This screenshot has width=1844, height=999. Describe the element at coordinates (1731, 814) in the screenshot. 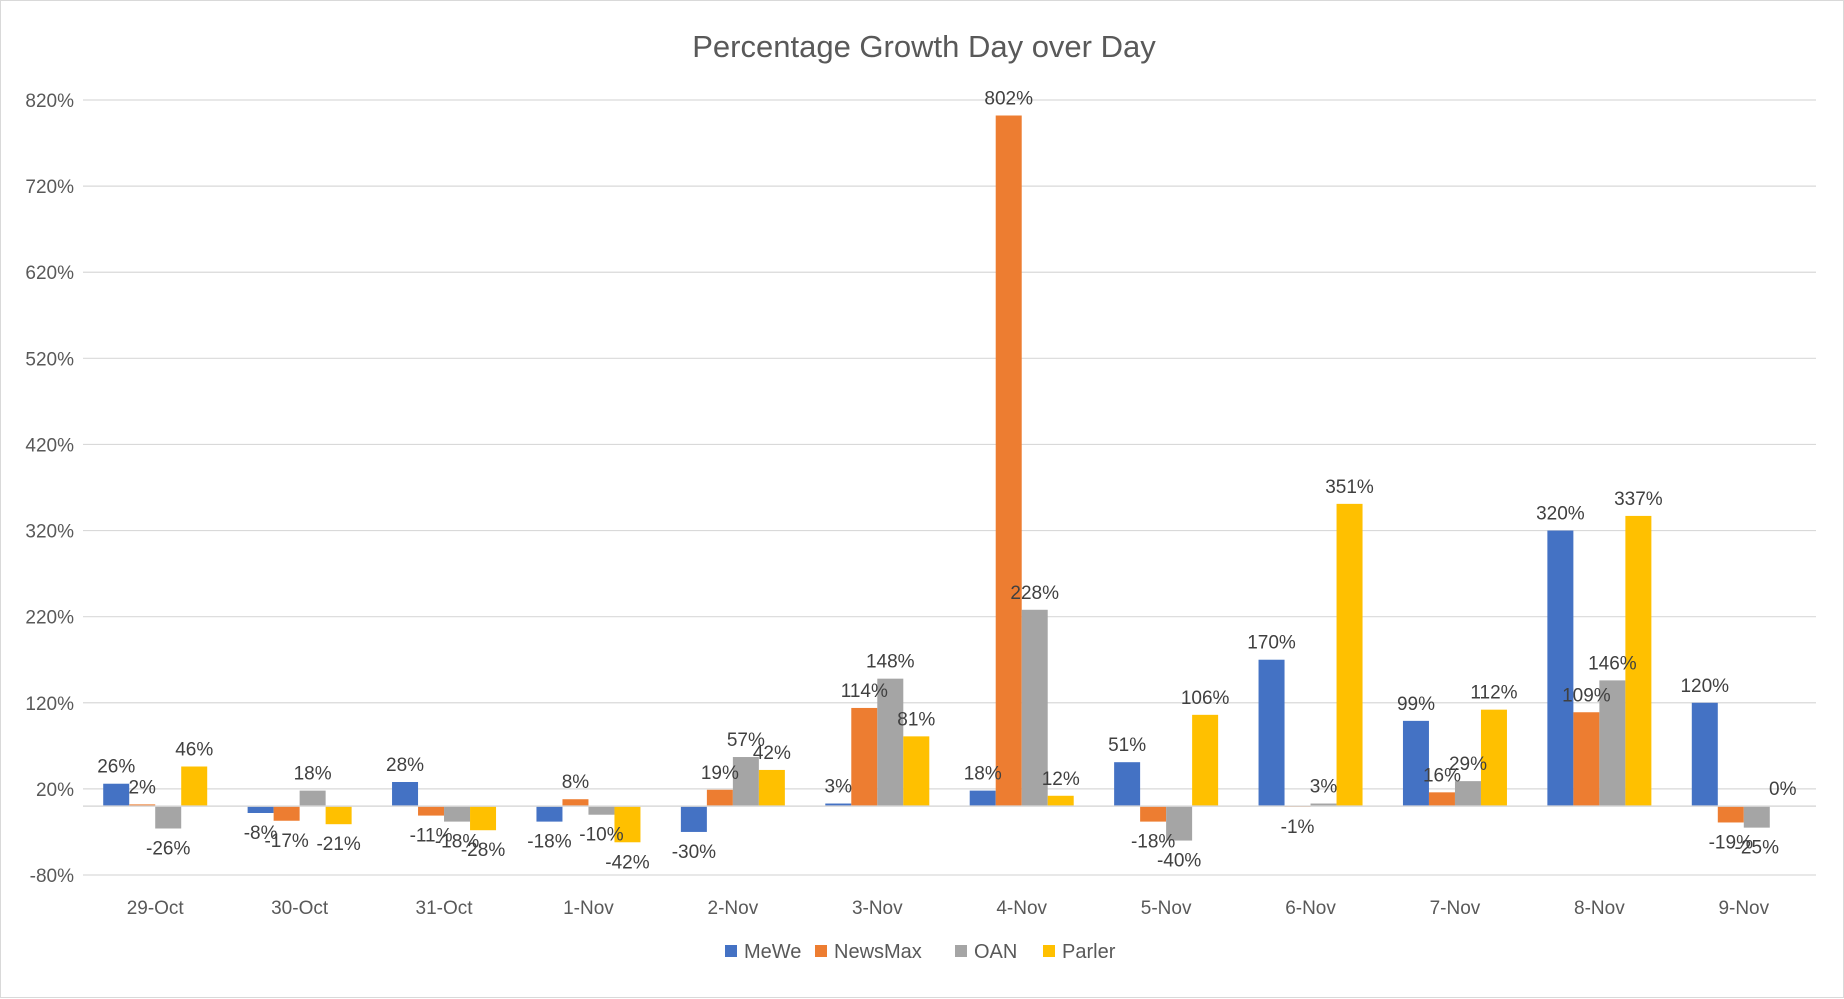

I see `bar-newsmax-9-nov` at that location.